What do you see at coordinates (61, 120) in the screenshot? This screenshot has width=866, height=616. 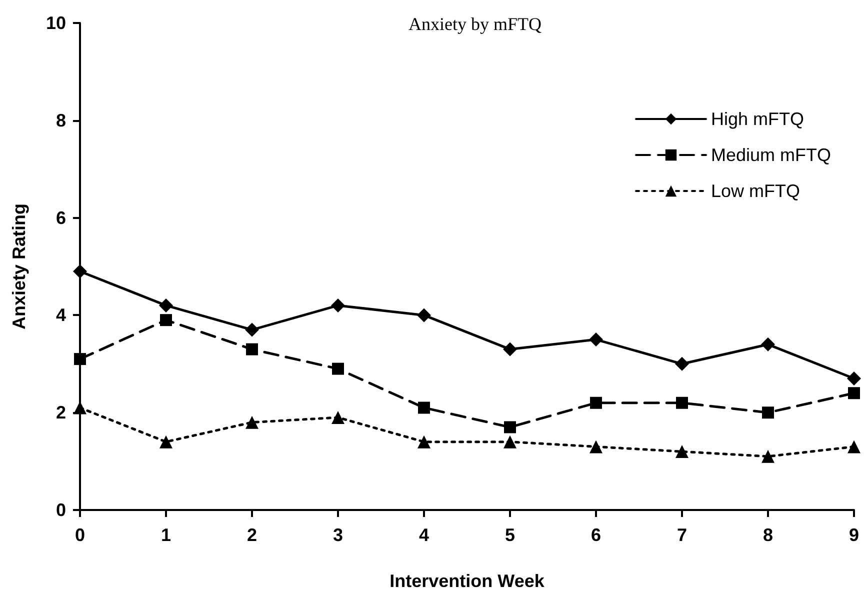 I see `y-tick-label: 8` at bounding box center [61, 120].